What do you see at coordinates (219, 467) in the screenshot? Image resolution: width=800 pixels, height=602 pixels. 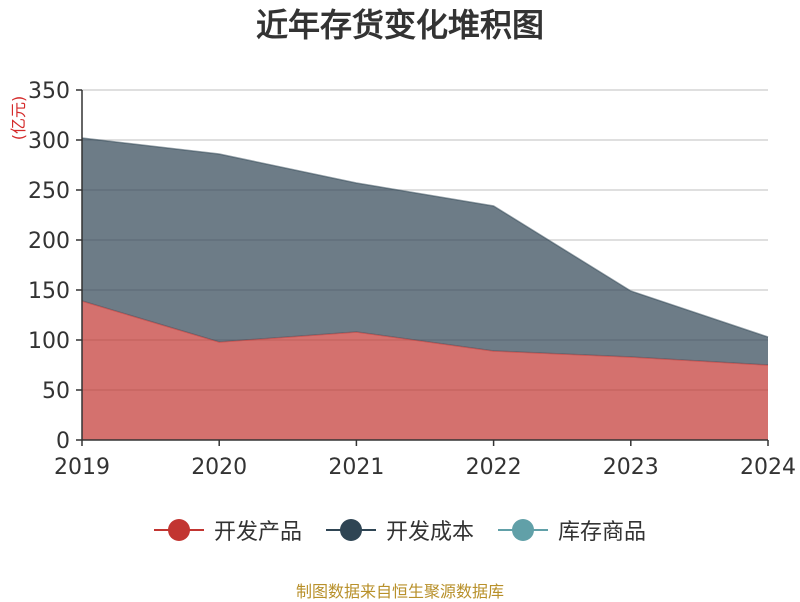 I see `x-tick-label: 2020` at bounding box center [219, 467].